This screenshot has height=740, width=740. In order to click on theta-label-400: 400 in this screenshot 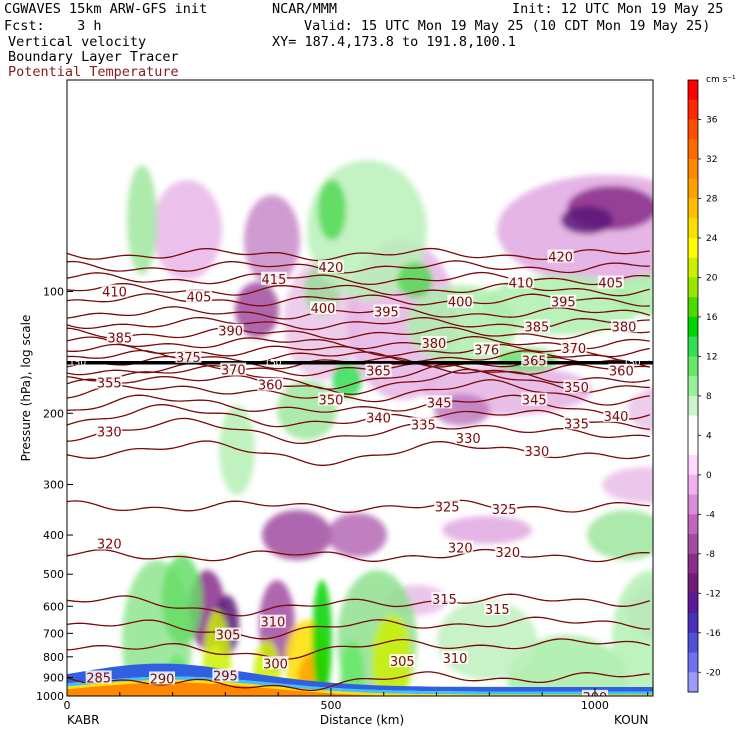, I will do `click(323, 309)`.